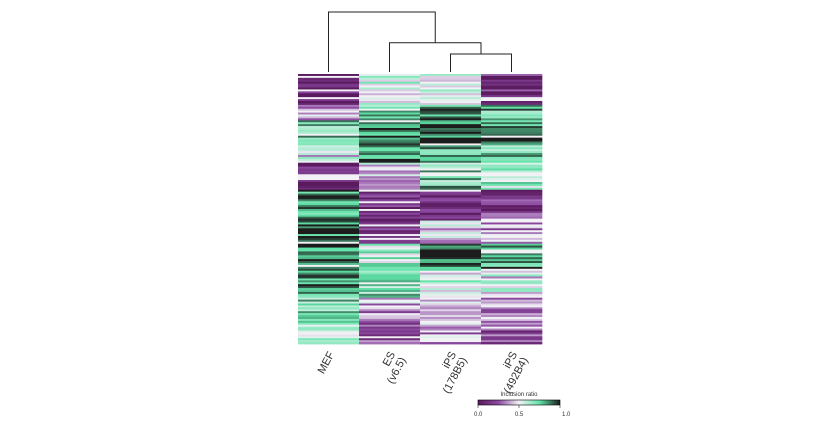 Image resolution: width=840 pixels, height=428 pixels. Describe the element at coordinates (522, 405) in the screenshot. I see `colorbar-legend: Inclusion ratio 0.0 0.5 1.0` at that location.